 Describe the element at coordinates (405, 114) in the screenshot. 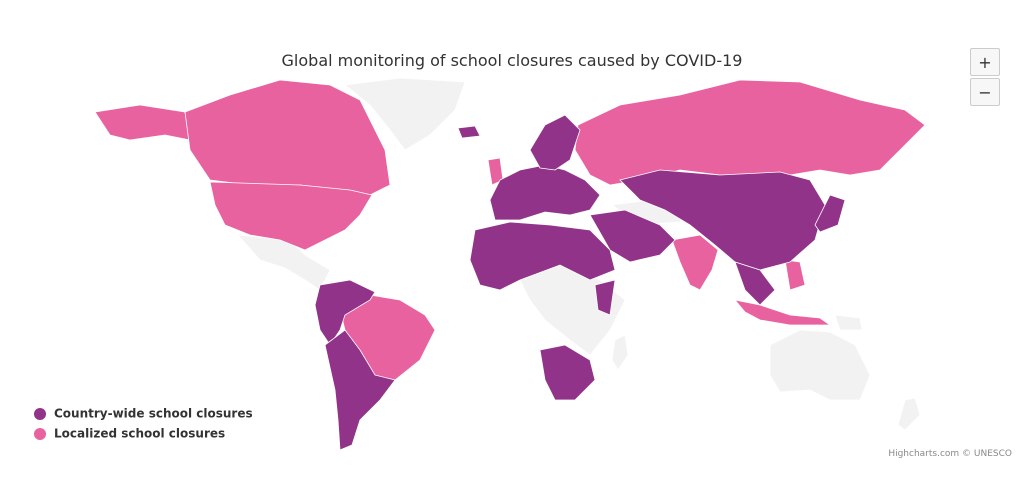

I see `greenland` at that location.